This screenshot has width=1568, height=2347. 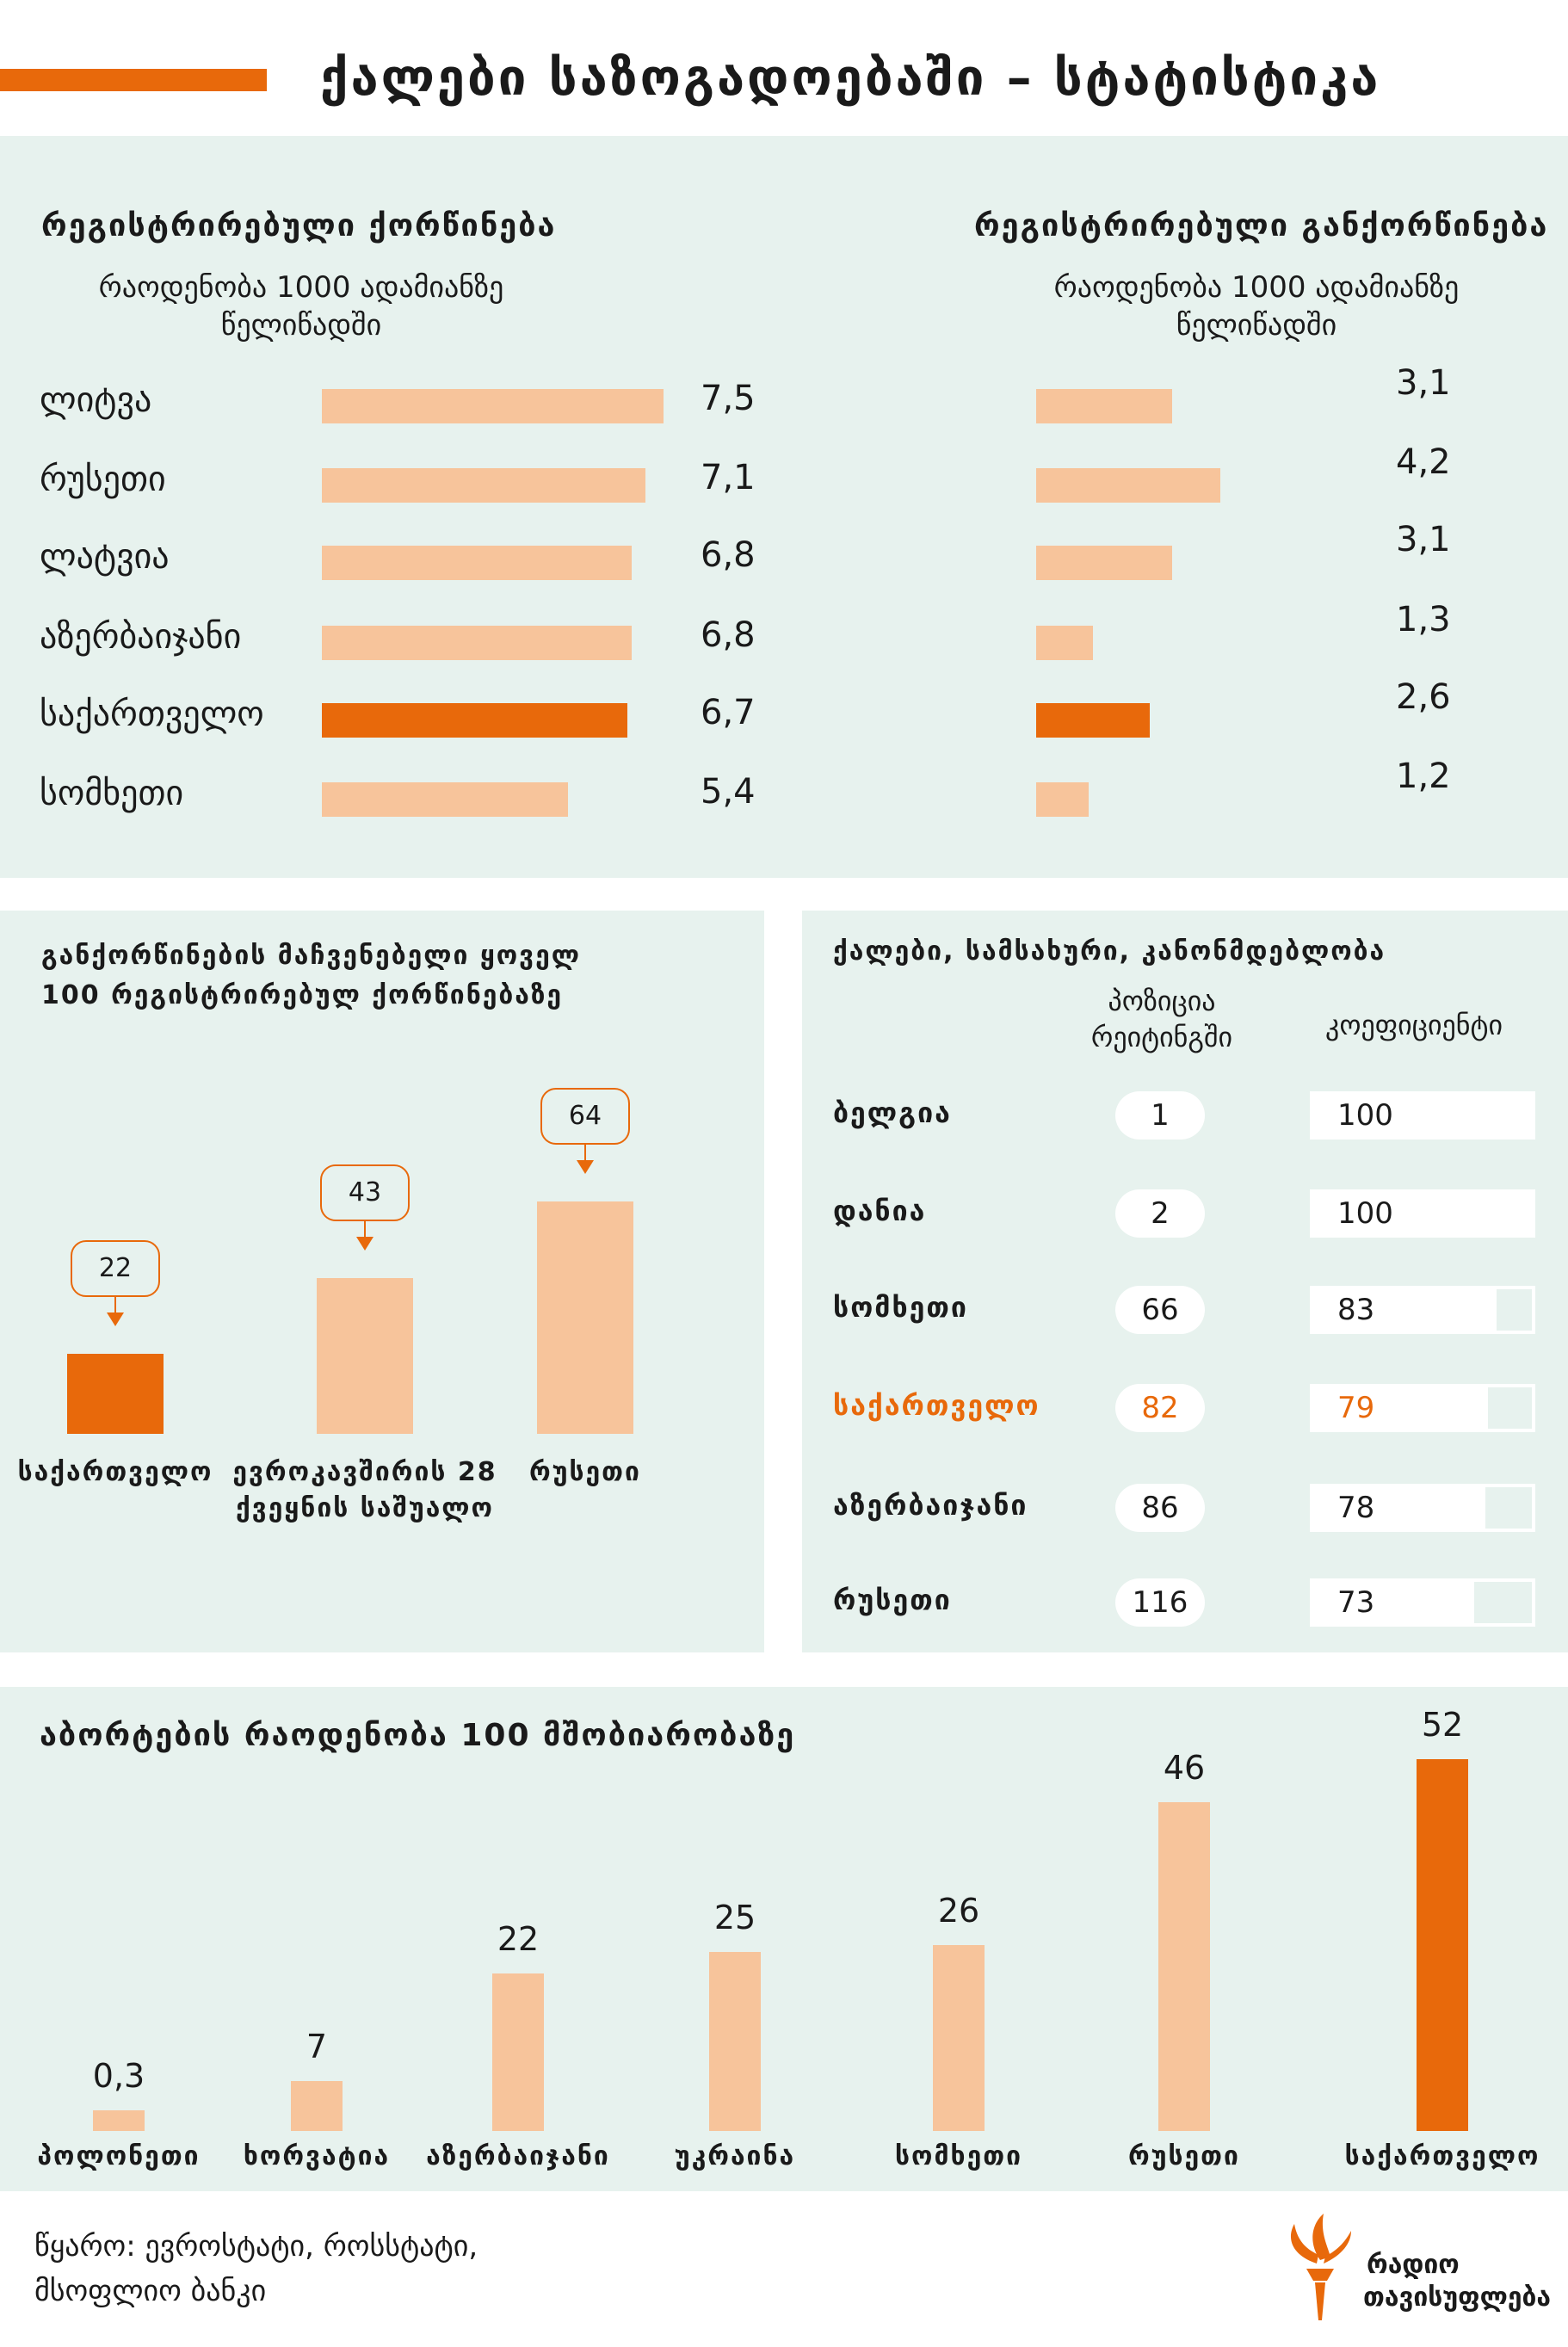 What do you see at coordinates (141, 637) in the screenshot?
I see `country-label: აზერბაიჯანი` at bounding box center [141, 637].